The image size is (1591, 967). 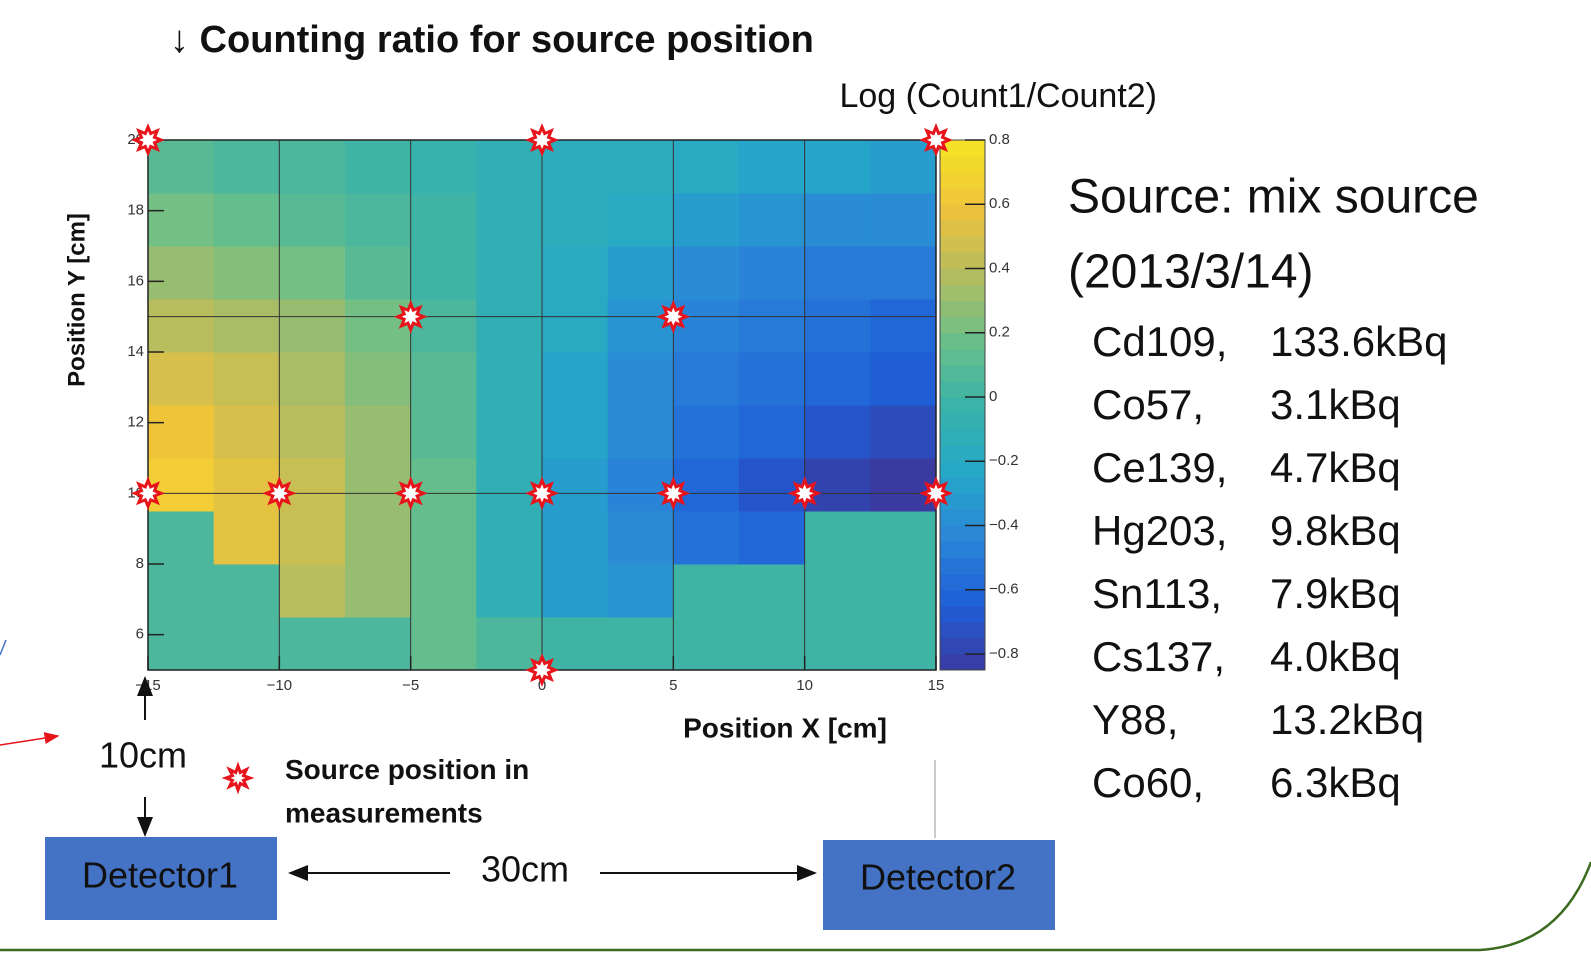 What do you see at coordinates (1135, 719) in the screenshot?
I see `source-name: Y88,` at bounding box center [1135, 719].